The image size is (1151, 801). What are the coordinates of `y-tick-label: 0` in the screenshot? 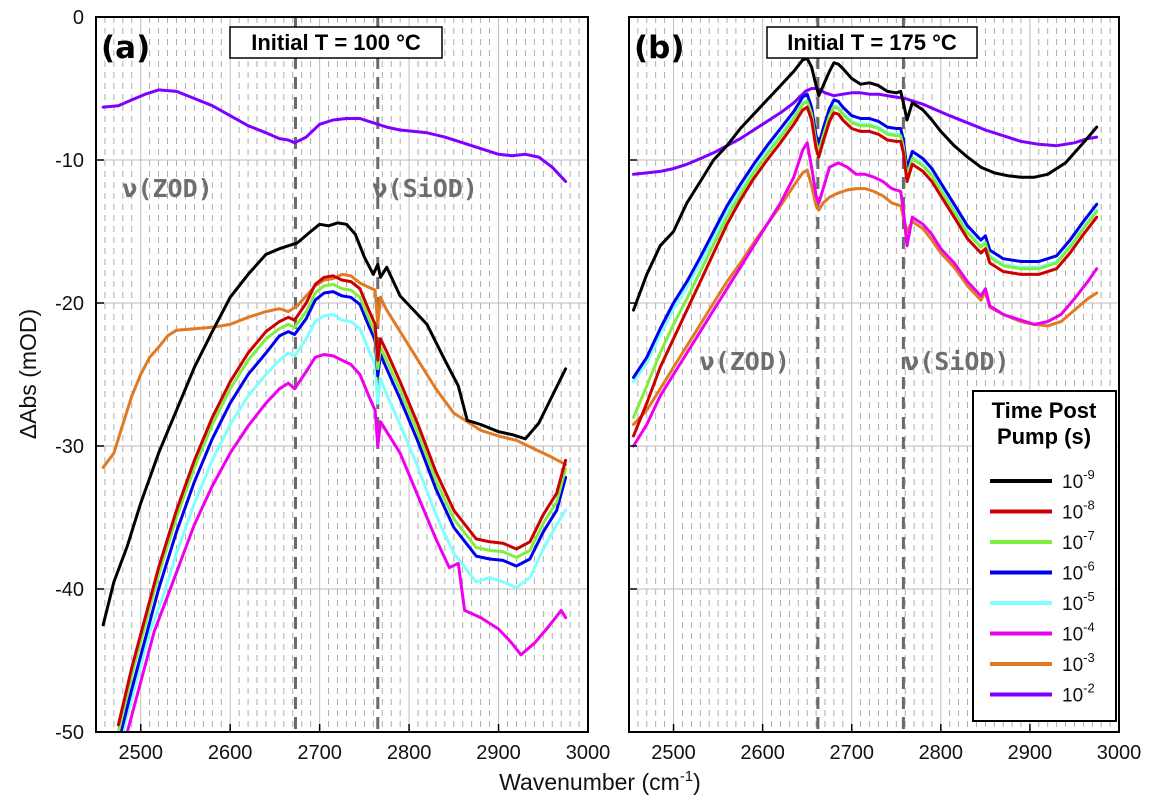 It's located at (78, 18).